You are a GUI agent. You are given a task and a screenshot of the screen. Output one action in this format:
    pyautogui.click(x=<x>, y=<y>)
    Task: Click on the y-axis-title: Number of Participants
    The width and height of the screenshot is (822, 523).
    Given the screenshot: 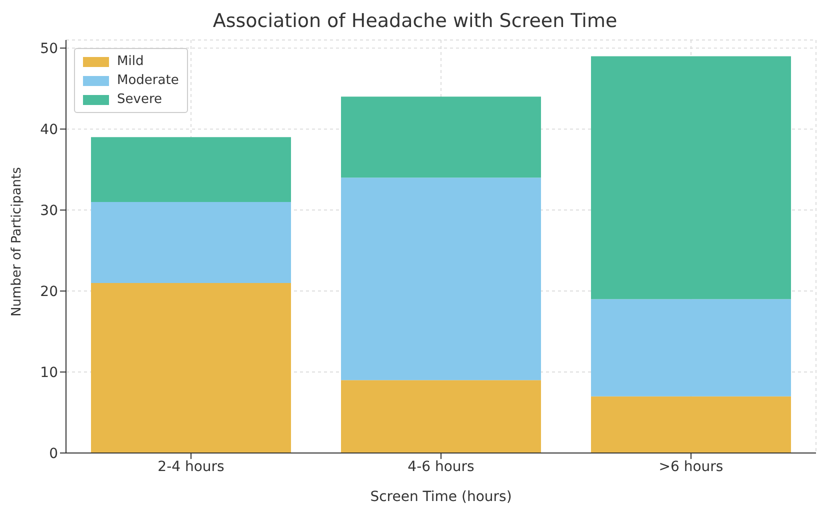 What is the action you would take?
    pyautogui.click(x=17, y=241)
    